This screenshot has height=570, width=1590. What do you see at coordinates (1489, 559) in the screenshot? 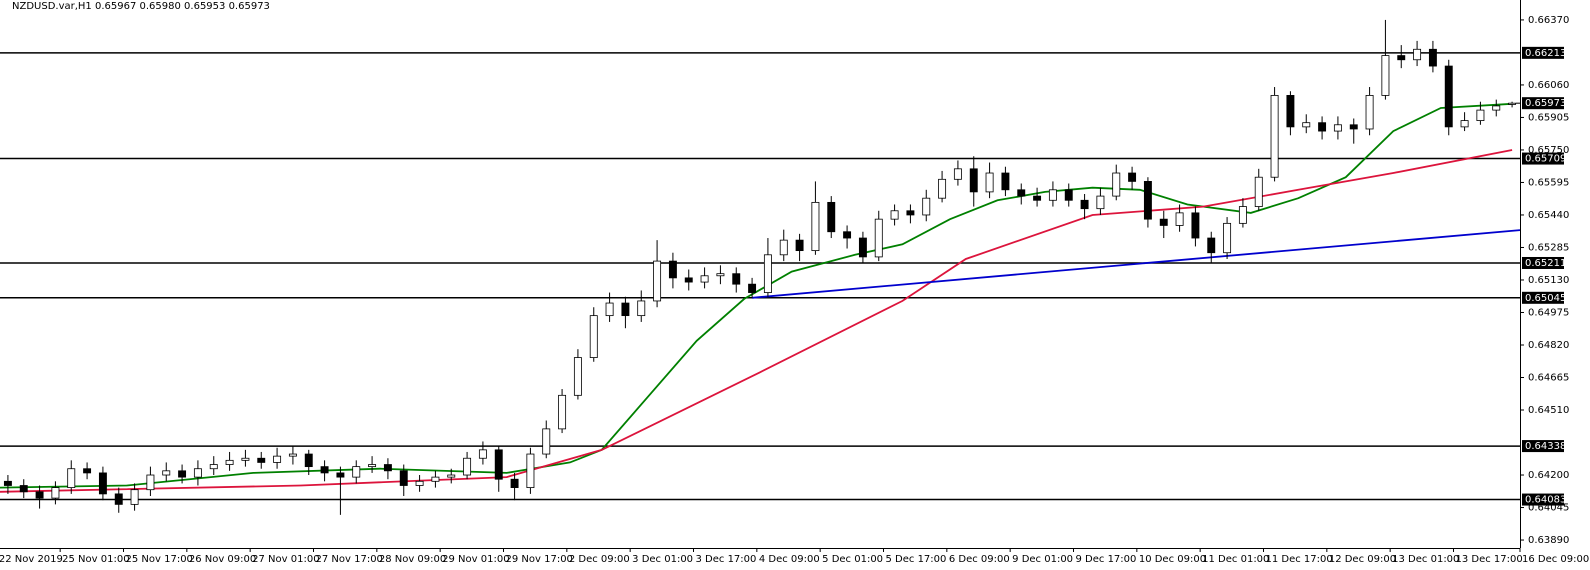
I see `x-tick-label: 13 Dec 17:00` at bounding box center [1489, 559].